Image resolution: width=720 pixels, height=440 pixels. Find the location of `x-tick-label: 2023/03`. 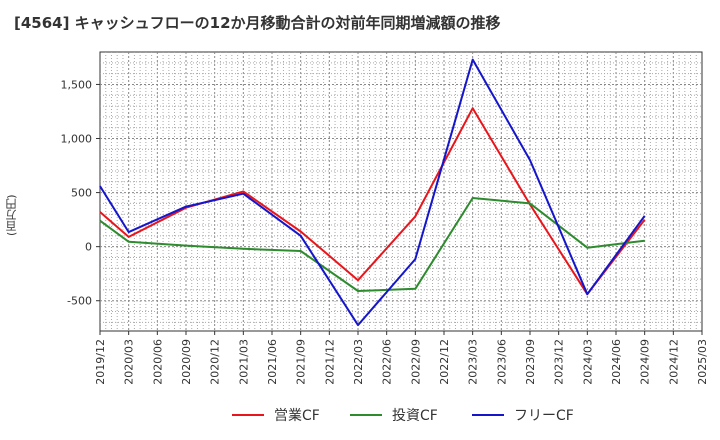

x-tick-label: 2023/03 is located at coordinates (473, 362).